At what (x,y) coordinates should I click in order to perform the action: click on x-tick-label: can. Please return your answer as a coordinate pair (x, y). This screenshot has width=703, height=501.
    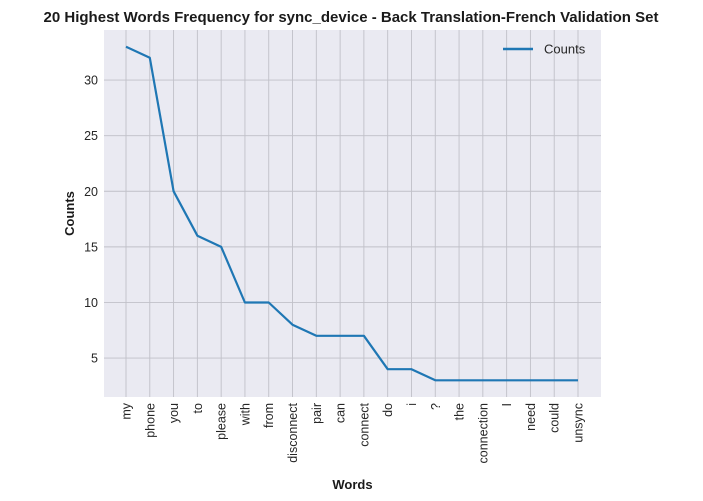
    Looking at the image, I should click on (341, 413).